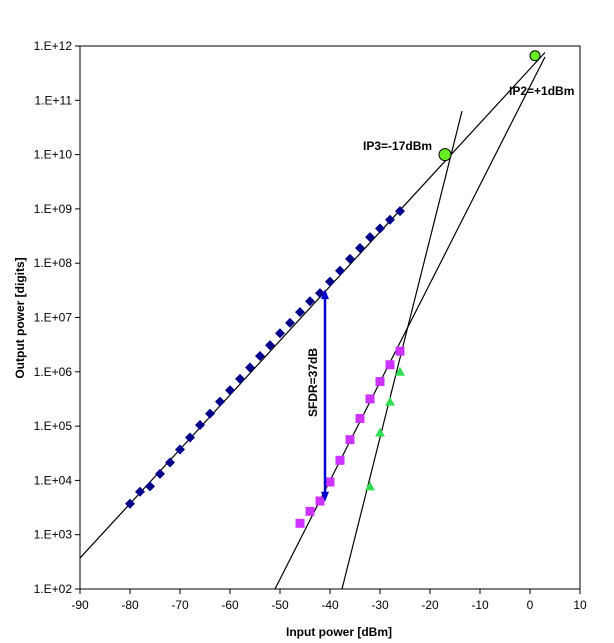 The height and width of the screenshot is (643, 614). I want to click on sfdr-arrow-head-top, so click(325, 294).